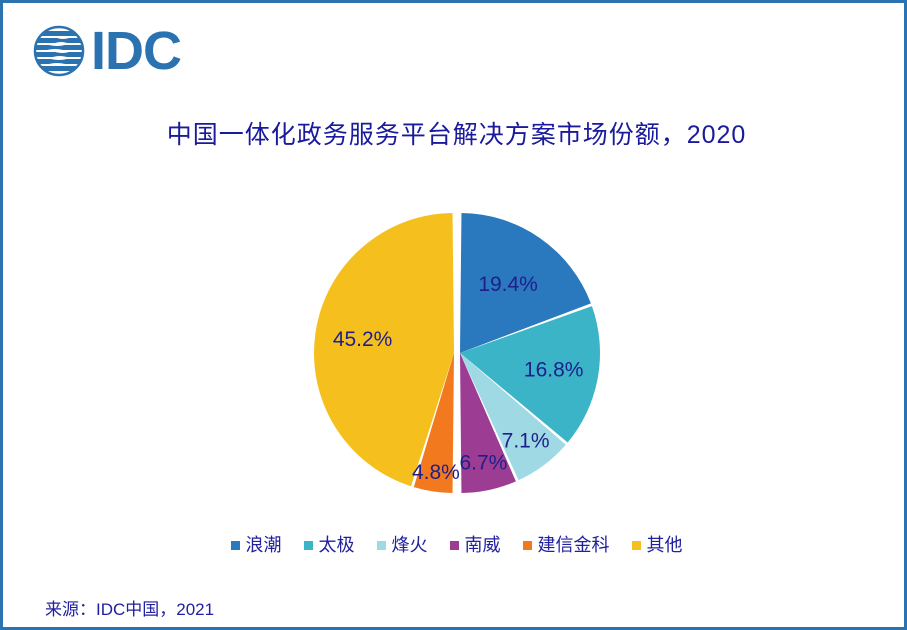  I want to click on legend-item-4: 建信金科, so click(566, 545).